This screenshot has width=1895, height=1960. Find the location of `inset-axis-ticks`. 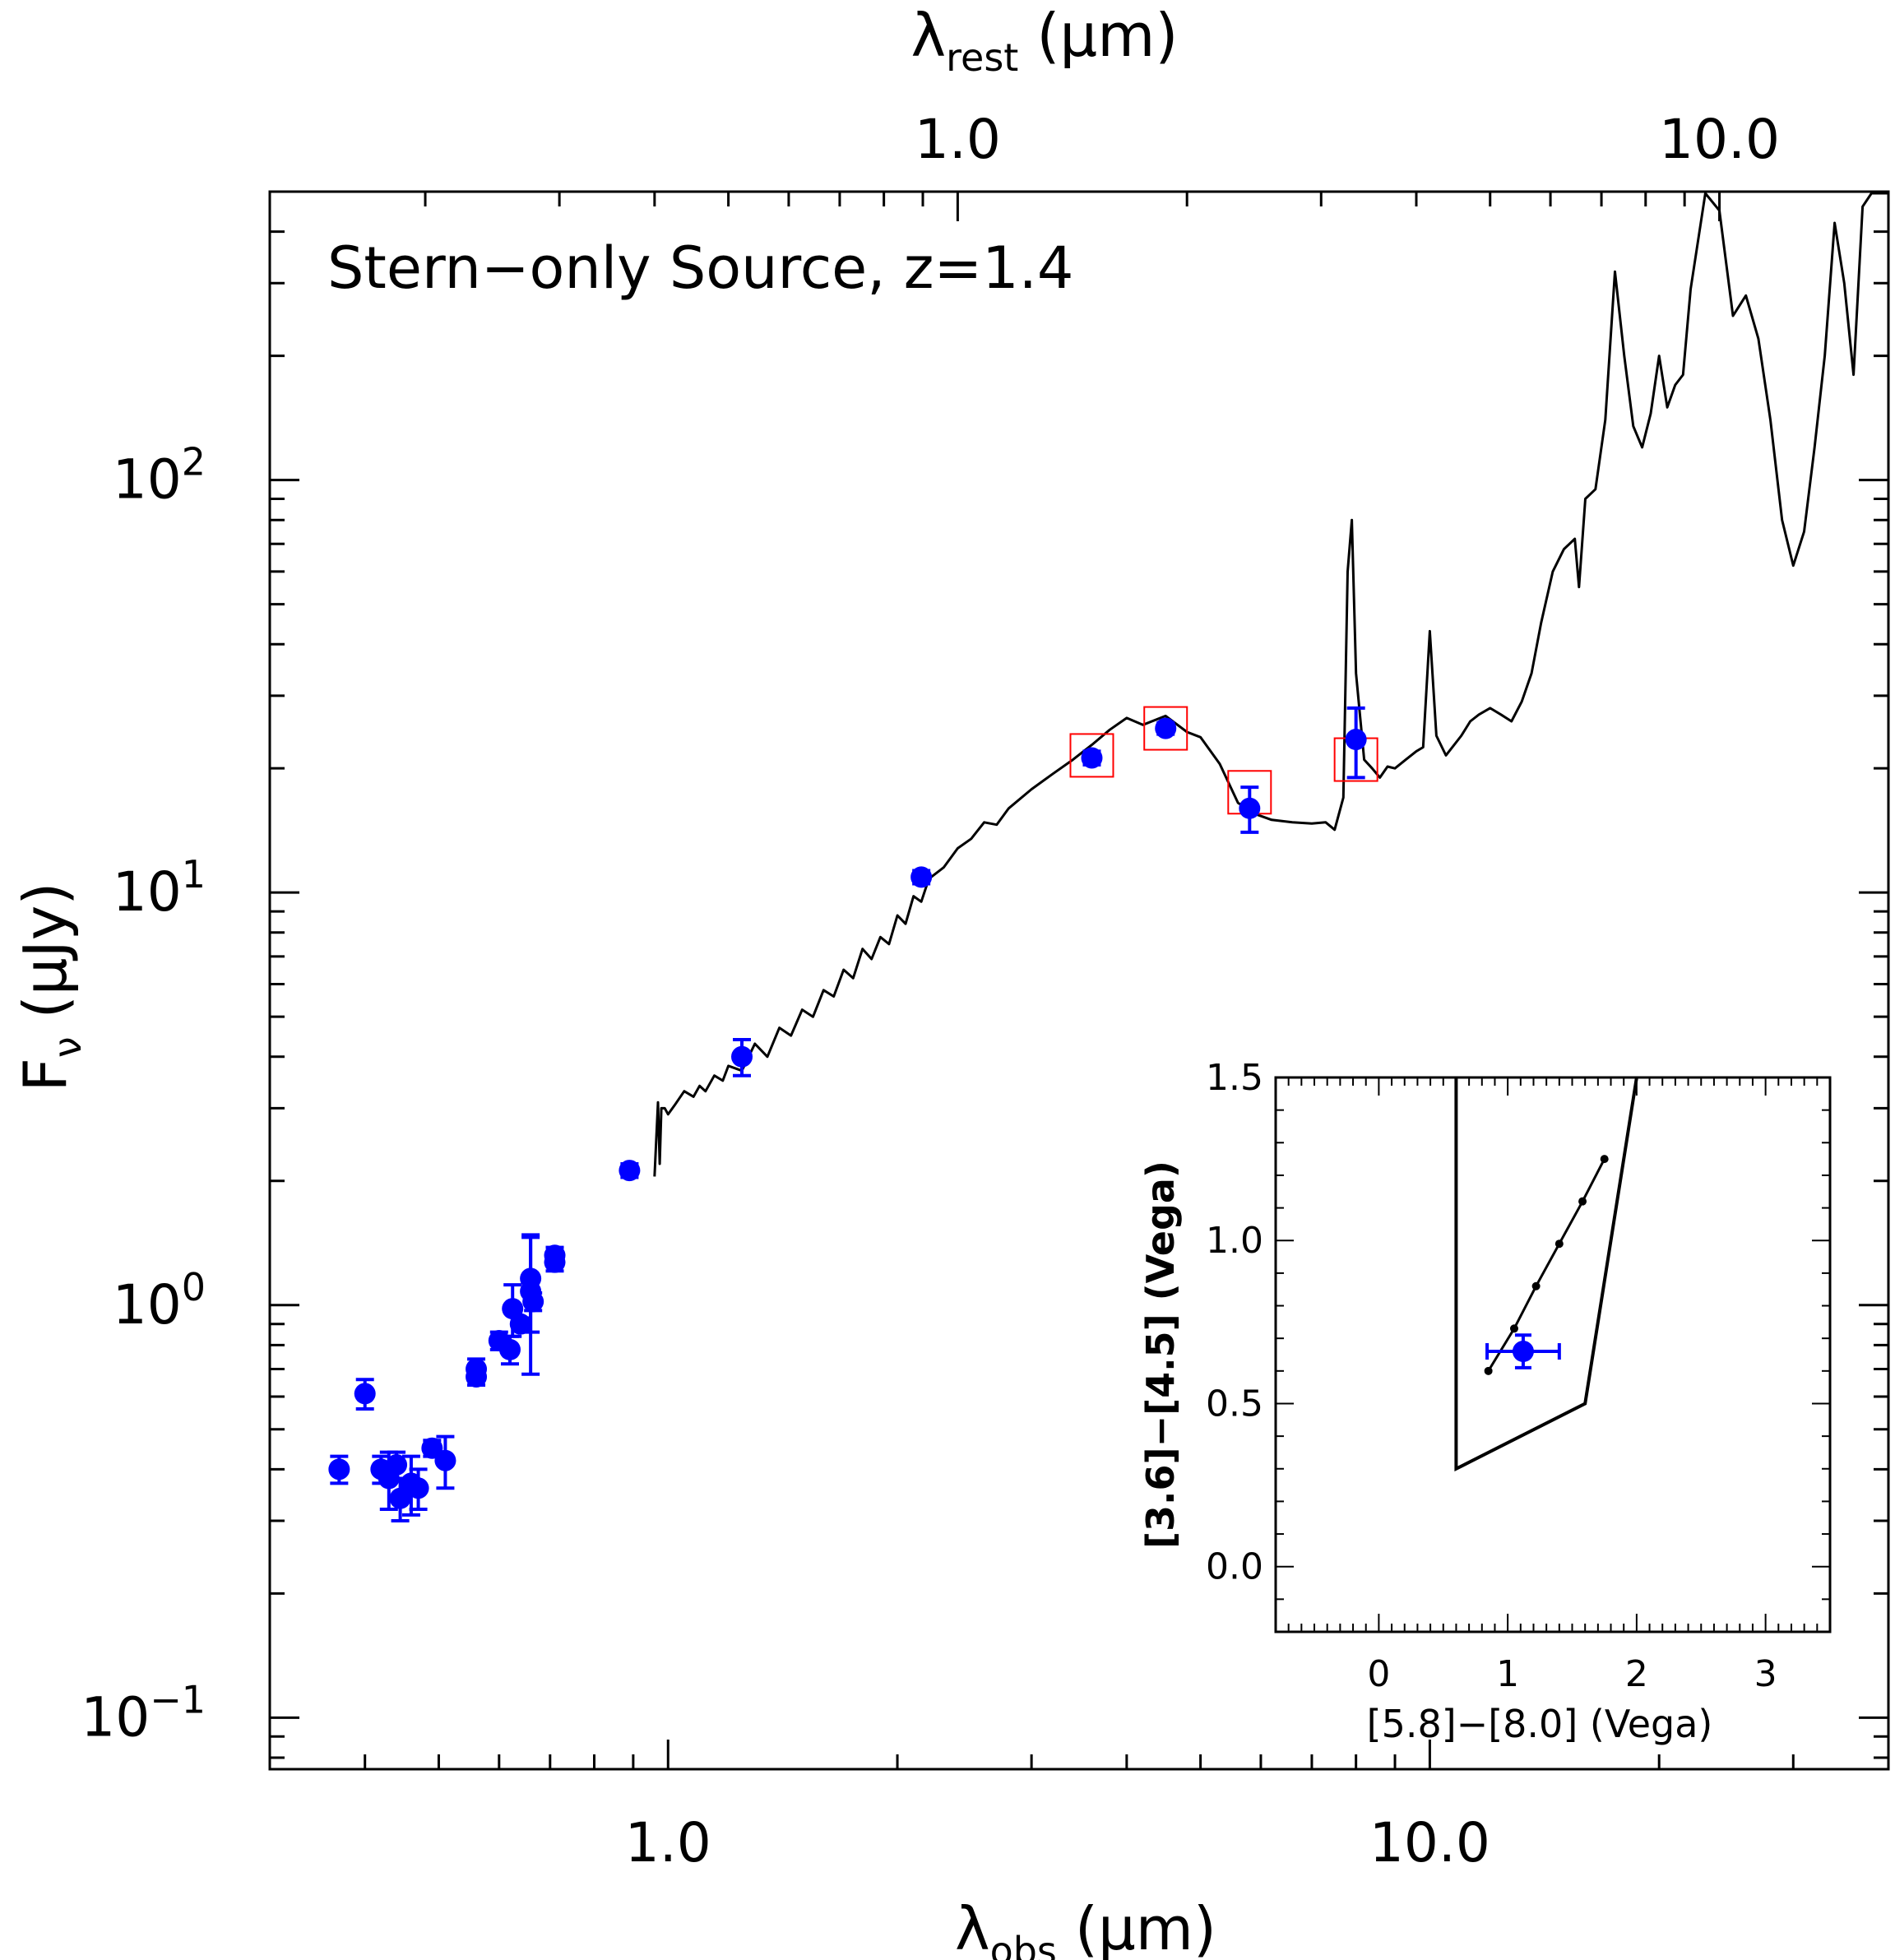

inset-axis-ticks is located at coordinates (1553, 1355).